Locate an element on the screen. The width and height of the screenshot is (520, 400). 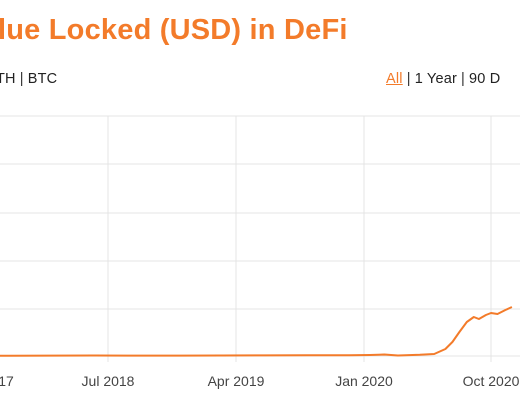
range-selector: All | 1 Year | 90 D is located at coordinates (443, 79).